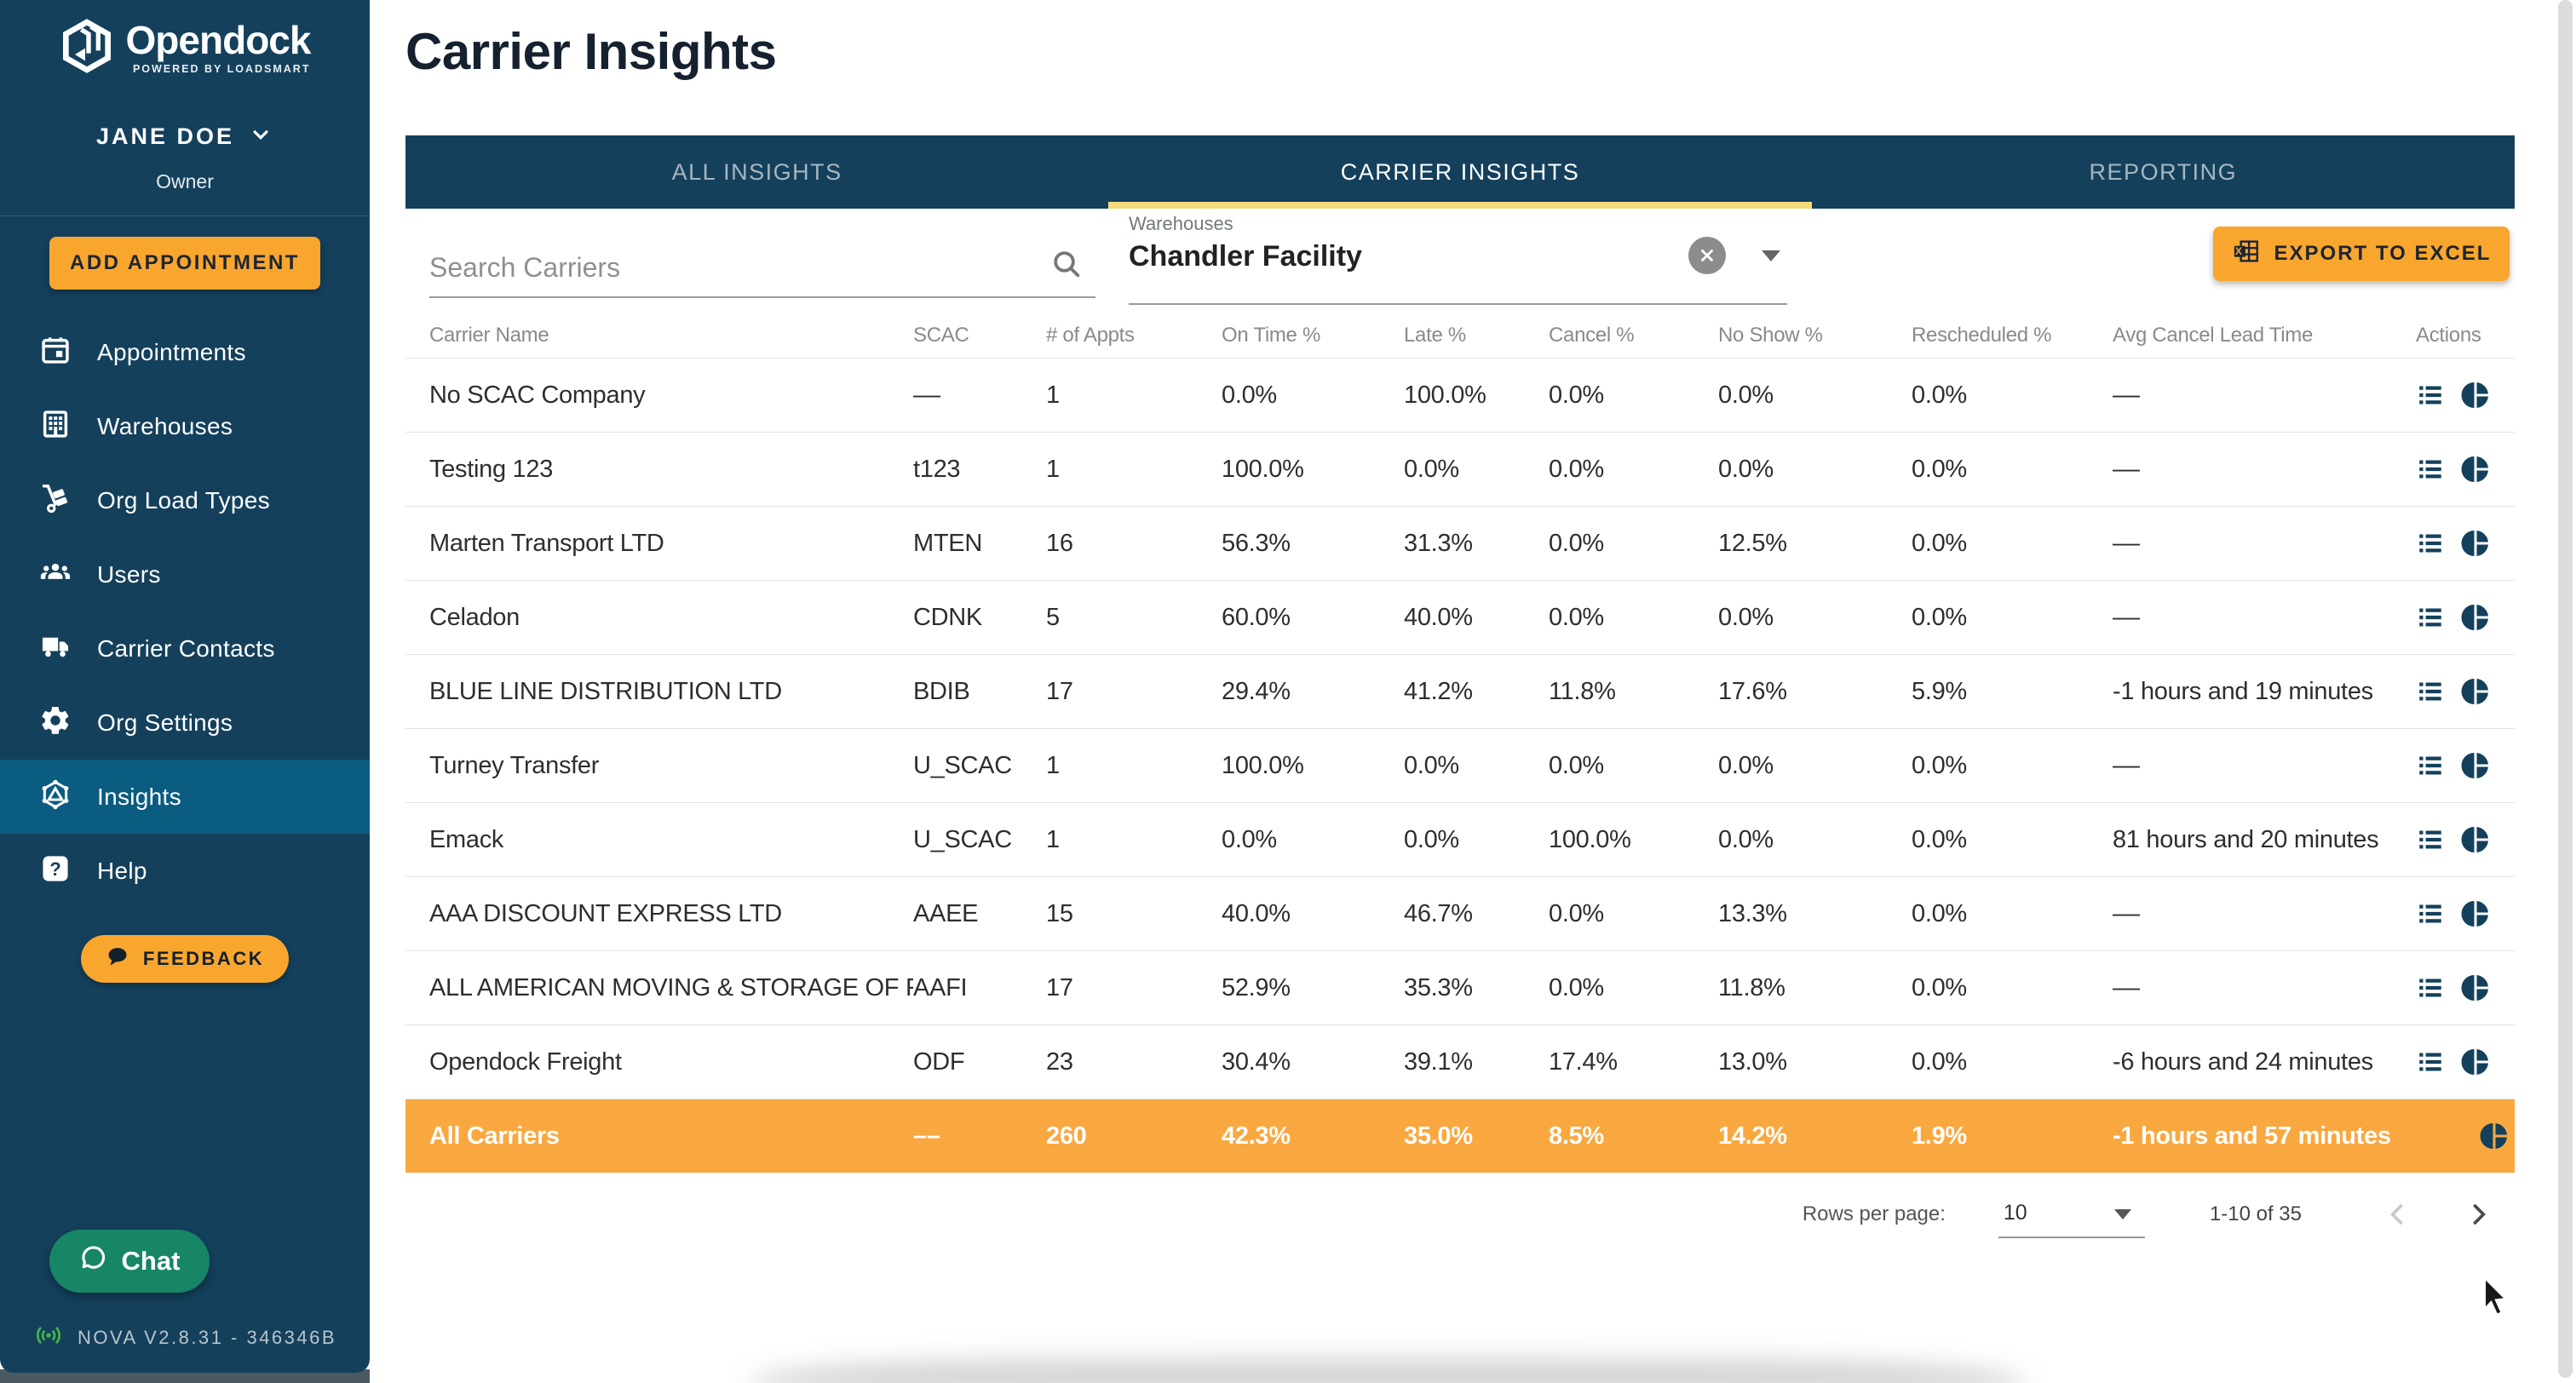  What do you see at coordinates (1257, 617) in the screenshot?
I see `cell-on-time: 60.0%` at bounding box center [1257, 617].